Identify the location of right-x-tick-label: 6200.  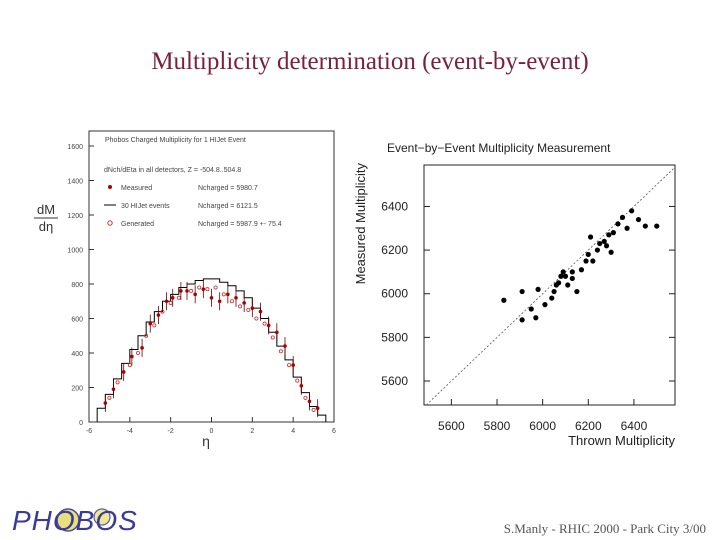
(588, 426).